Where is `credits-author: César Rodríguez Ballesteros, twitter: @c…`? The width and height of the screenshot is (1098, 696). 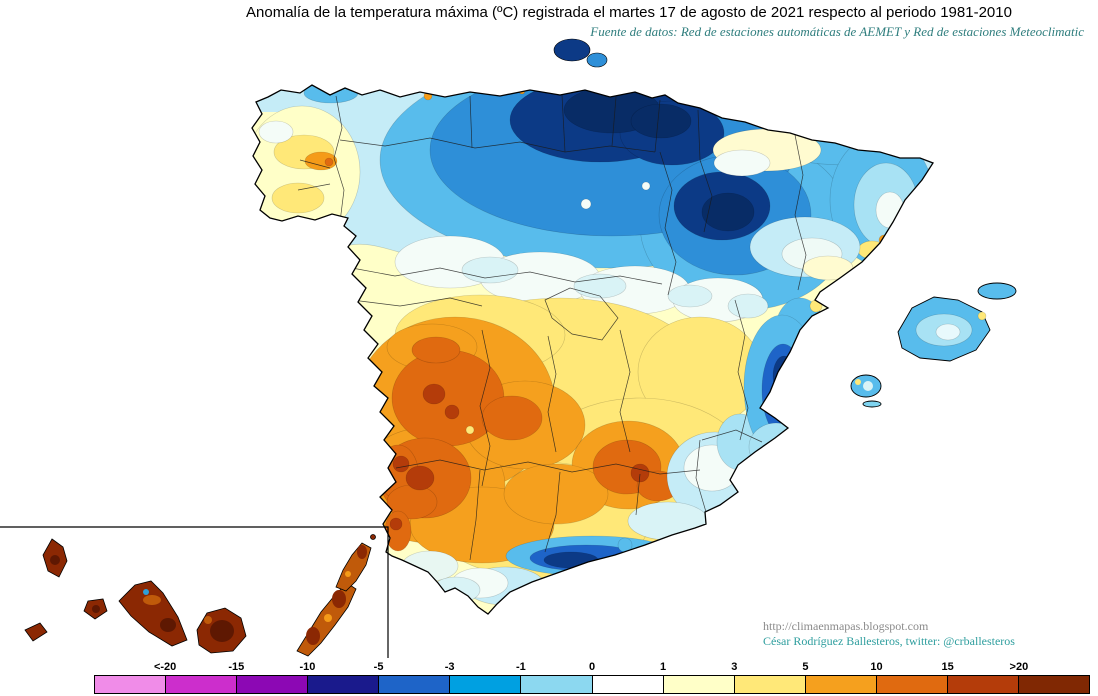
credits-author: César Rodríguez Ballesteros, twitter: @c… is located at coordinates (889, 641).